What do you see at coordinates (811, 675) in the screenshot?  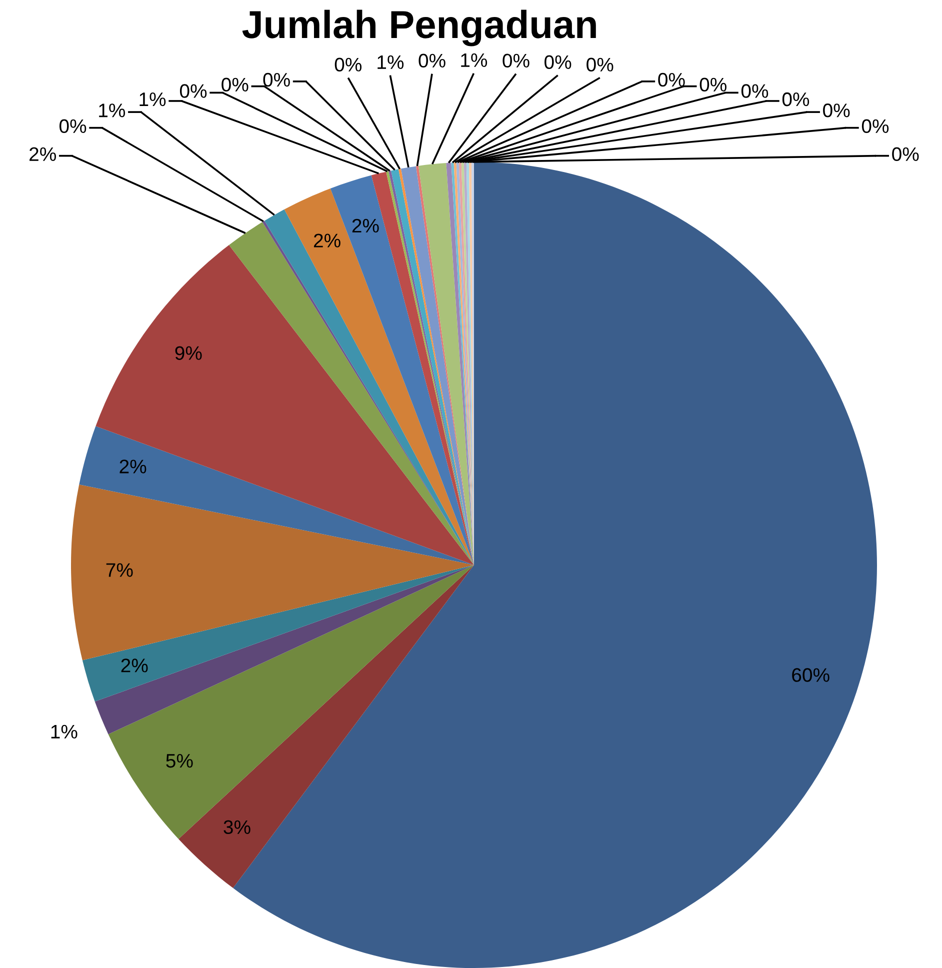 I see `data-label: 60%` at bounding box center [811, 675].